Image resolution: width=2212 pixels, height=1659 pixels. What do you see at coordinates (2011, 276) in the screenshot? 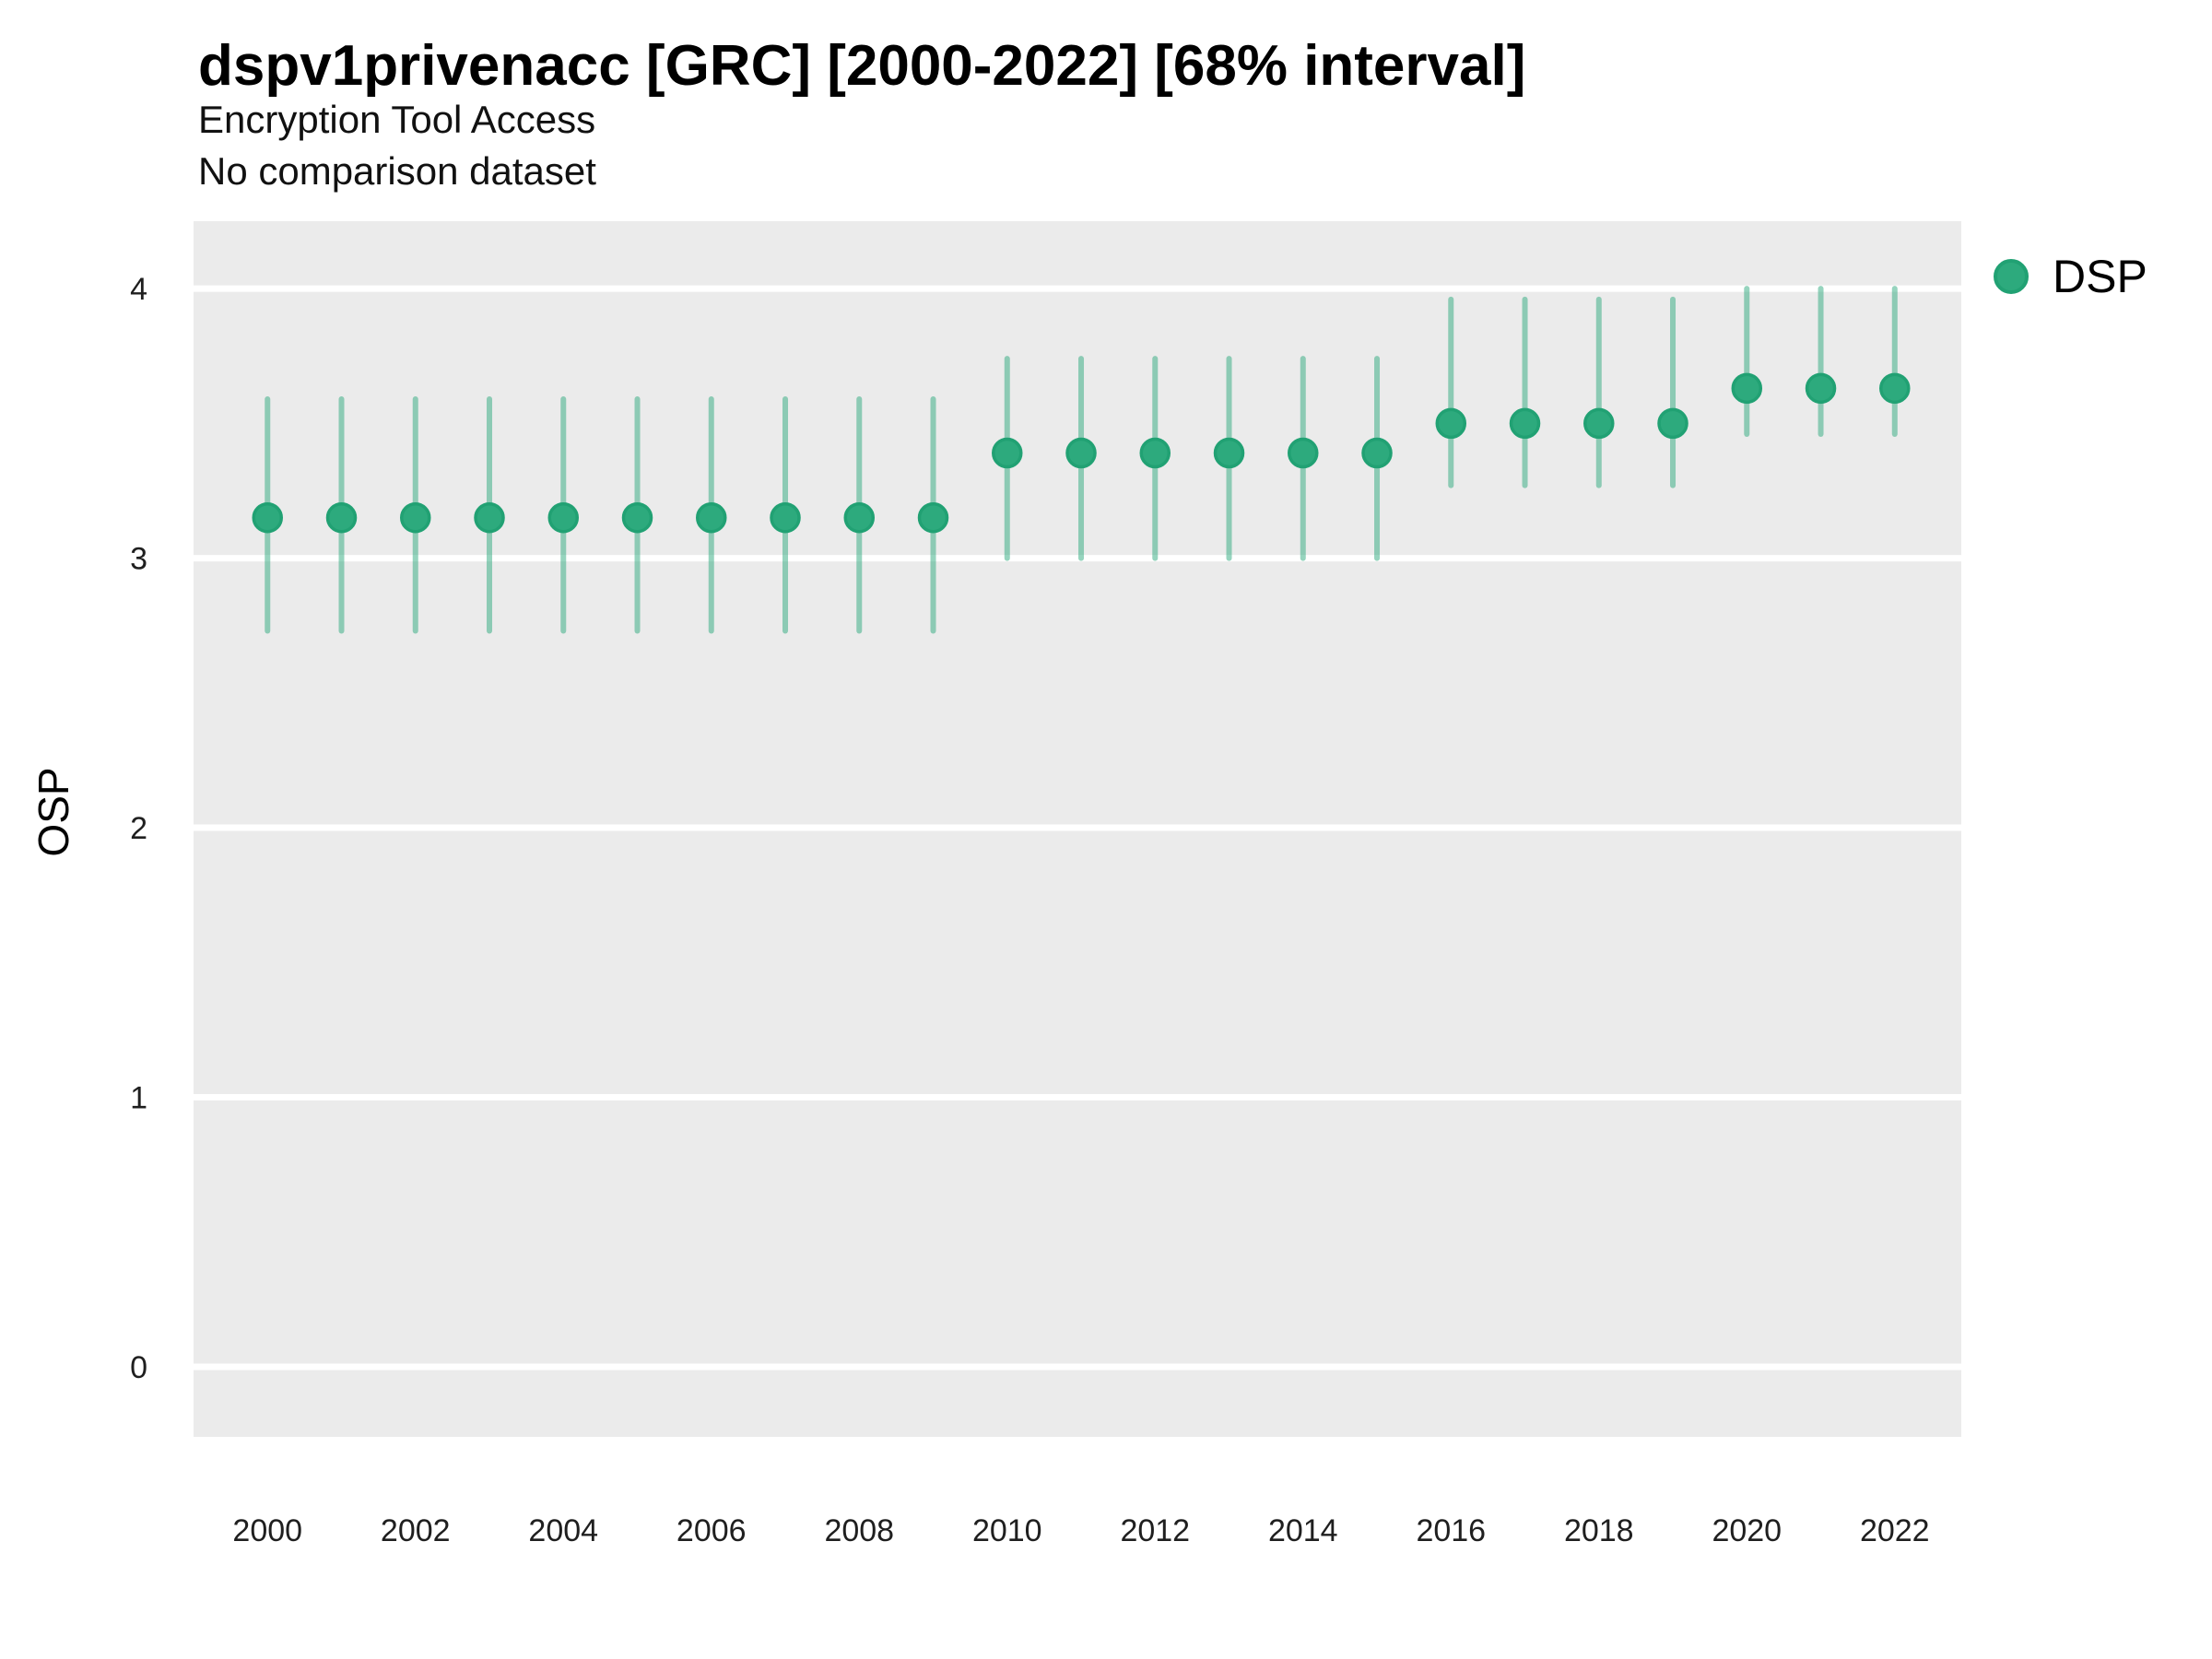
I see `legend-marker-dsp` at bounding box center [2011, 276].